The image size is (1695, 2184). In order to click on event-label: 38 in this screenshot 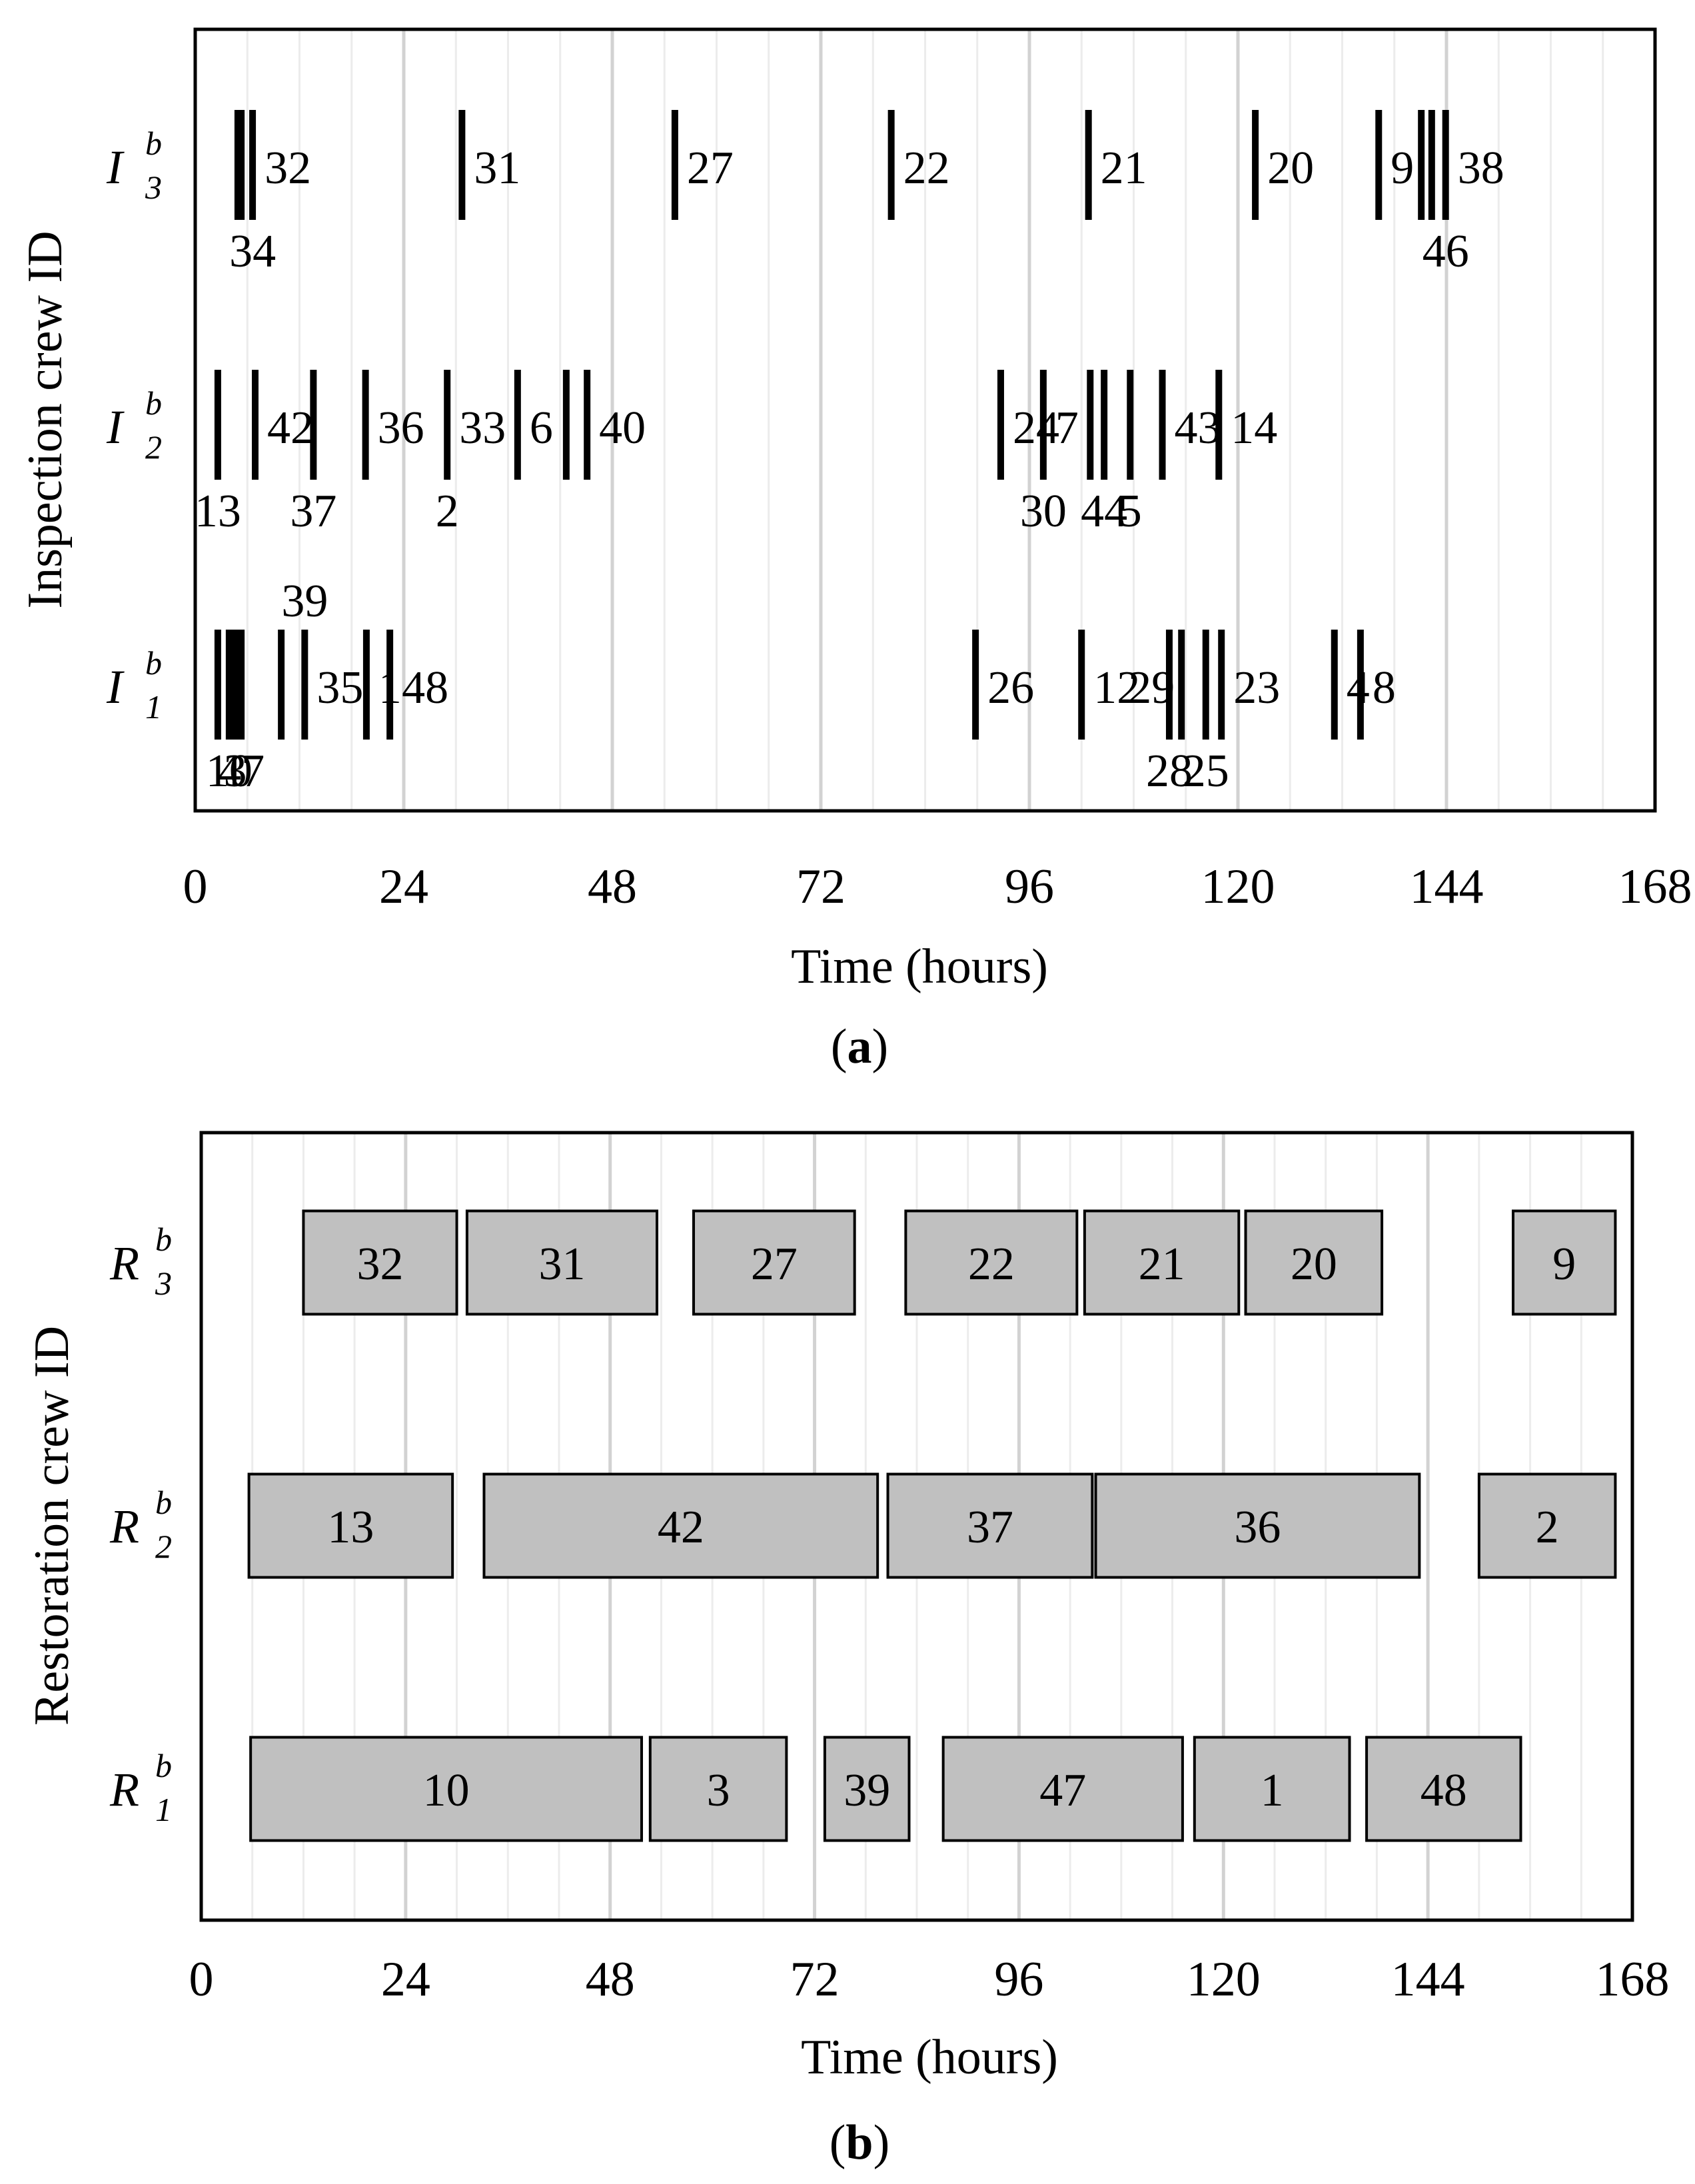, I will do `click(1481, 168)`.